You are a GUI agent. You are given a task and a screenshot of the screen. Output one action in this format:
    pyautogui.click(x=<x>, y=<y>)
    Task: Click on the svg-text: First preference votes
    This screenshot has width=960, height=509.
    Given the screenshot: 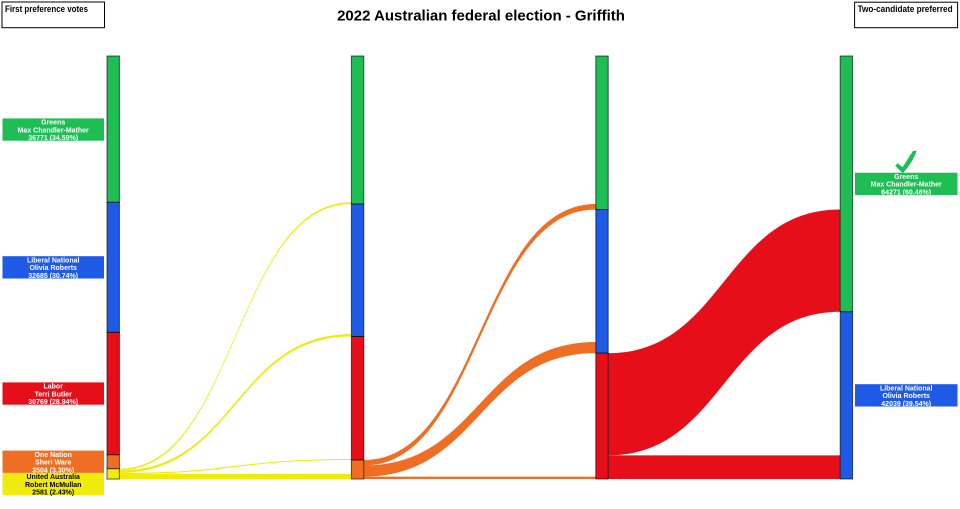 What is the action you would take?
    pyautogui.click(x=46, y=9)
    